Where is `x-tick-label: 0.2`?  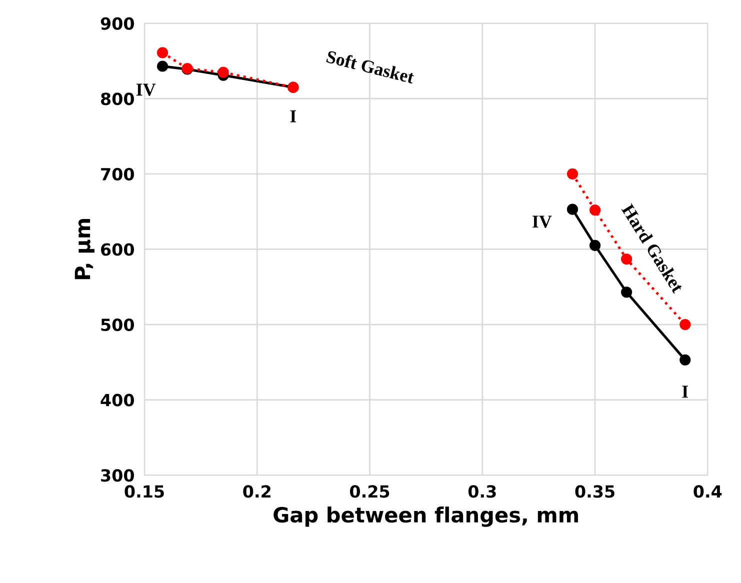
x-tick-label: 0.2 is located at coordinates (256, 491).